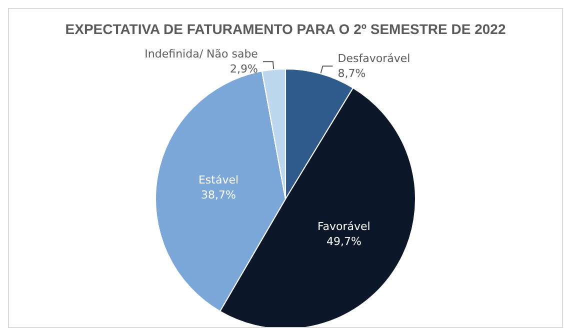 Image resolution: width=567 pixels, height=334 pixels. Describe the element at coordinates (374, 59) in the screenshot. I see `slice-label: Desfavorável` at that location.